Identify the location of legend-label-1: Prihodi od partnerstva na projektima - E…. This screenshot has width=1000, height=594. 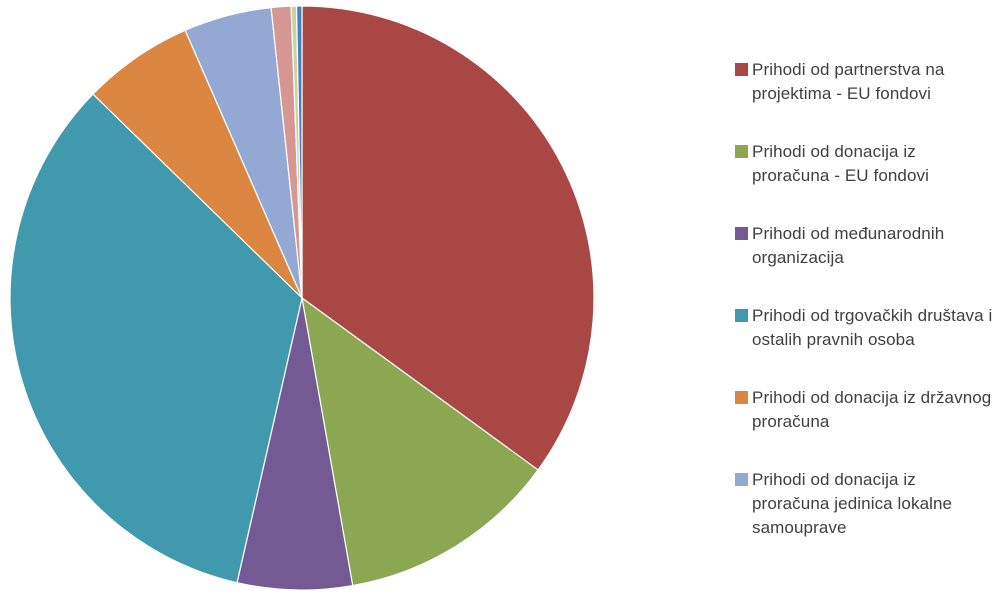
(848, 81).